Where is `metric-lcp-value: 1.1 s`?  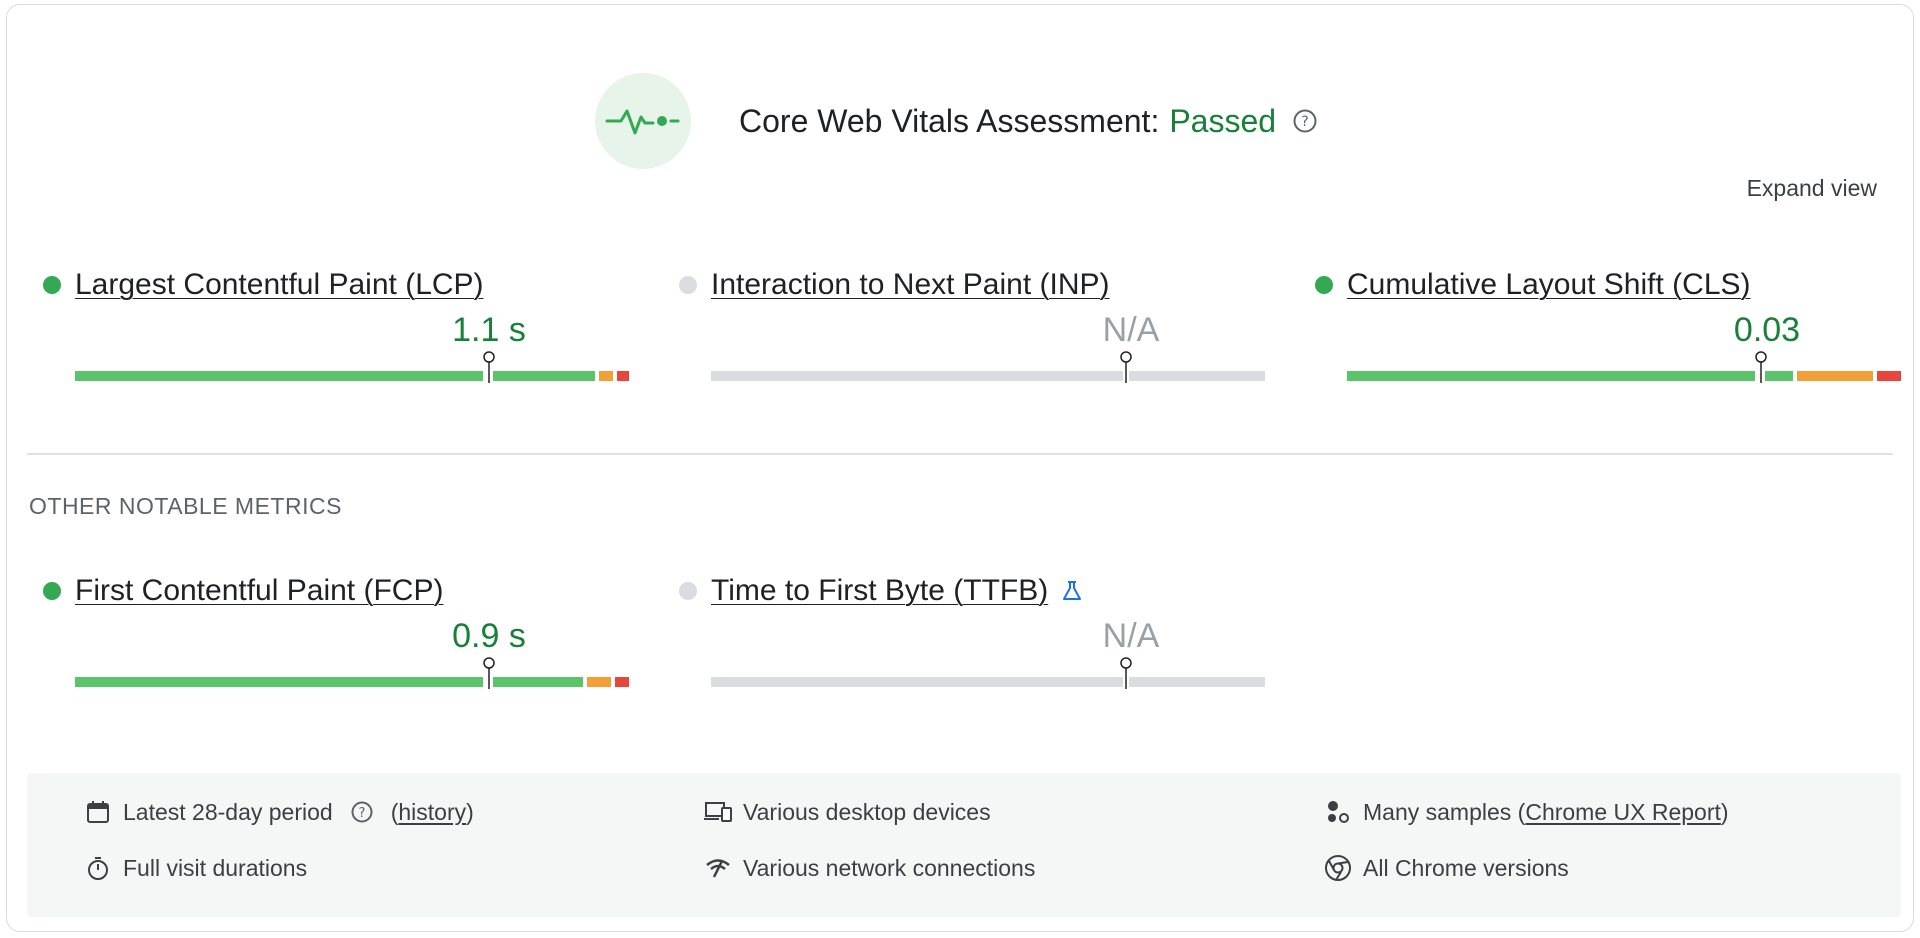 metric-lcp-value: 1.1 s is located at coordinates (489, 330).